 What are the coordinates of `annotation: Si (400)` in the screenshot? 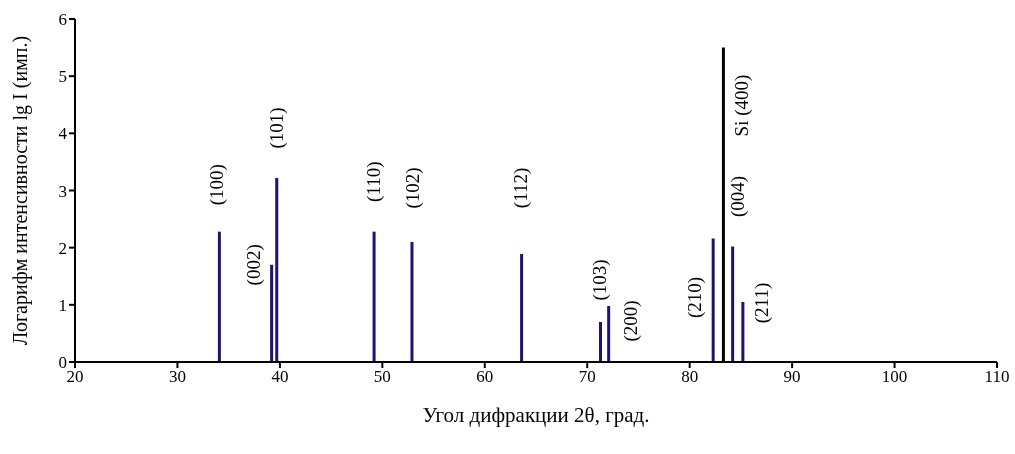 It's located at (741, 105).